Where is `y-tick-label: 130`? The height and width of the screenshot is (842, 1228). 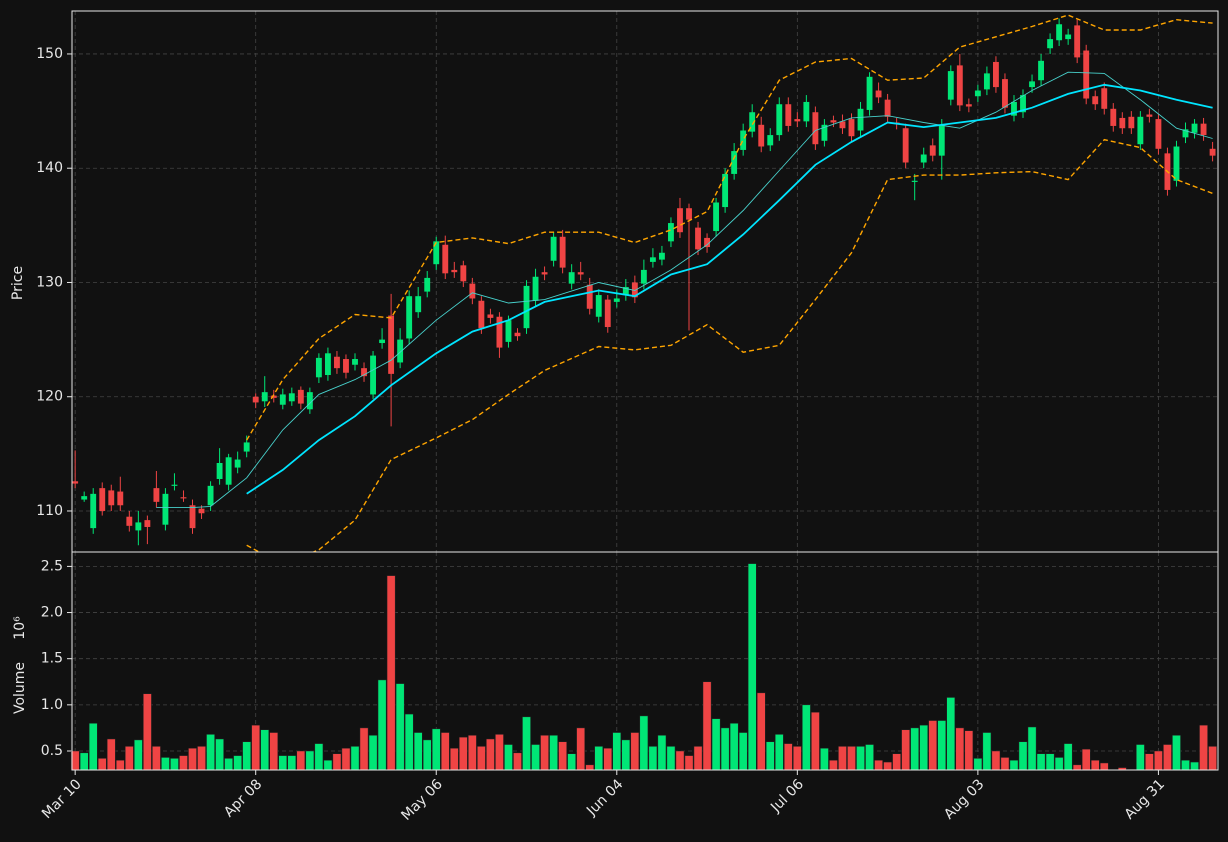
y-tick-label: 130 is located at coordinates (49, 282).